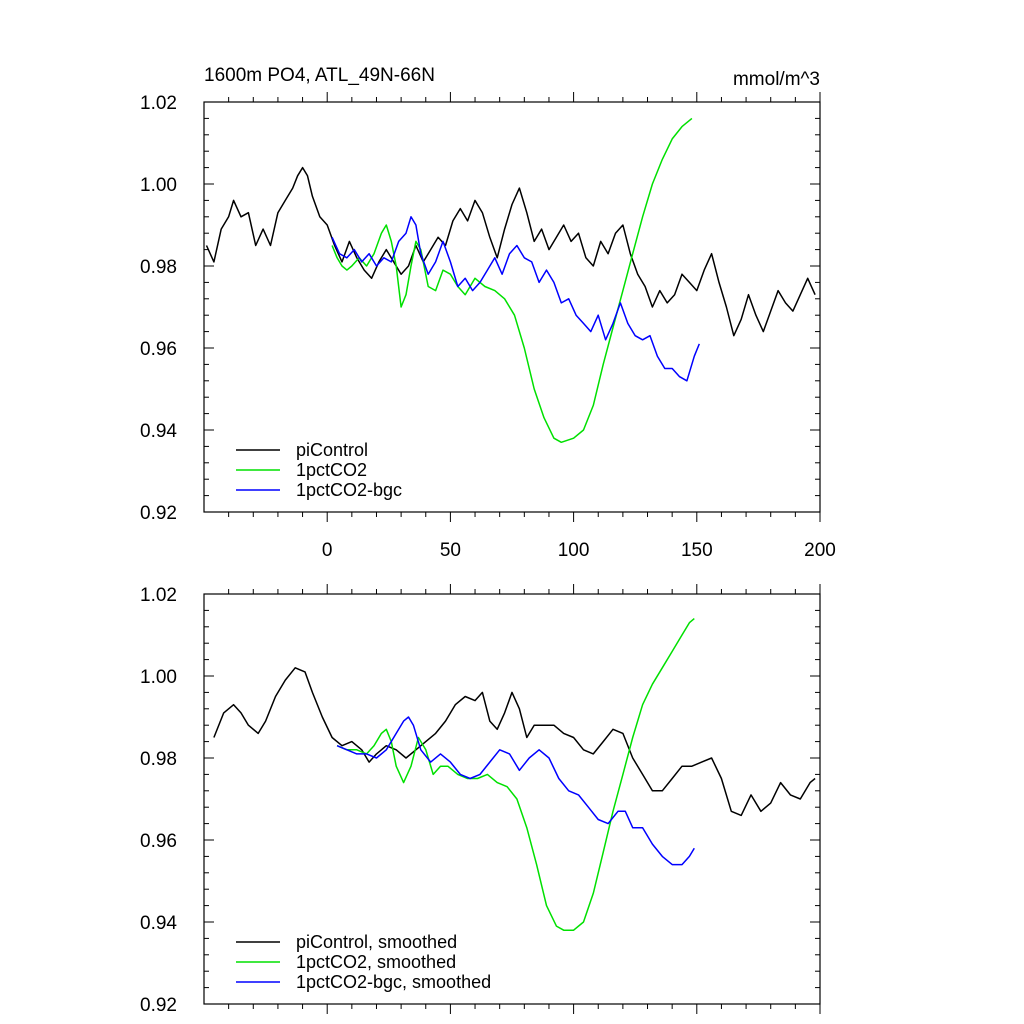 Image resolution: width=1024 pixels, height=1024 pixels. I want to click on x-tick-label: 100, so click(574, 550).